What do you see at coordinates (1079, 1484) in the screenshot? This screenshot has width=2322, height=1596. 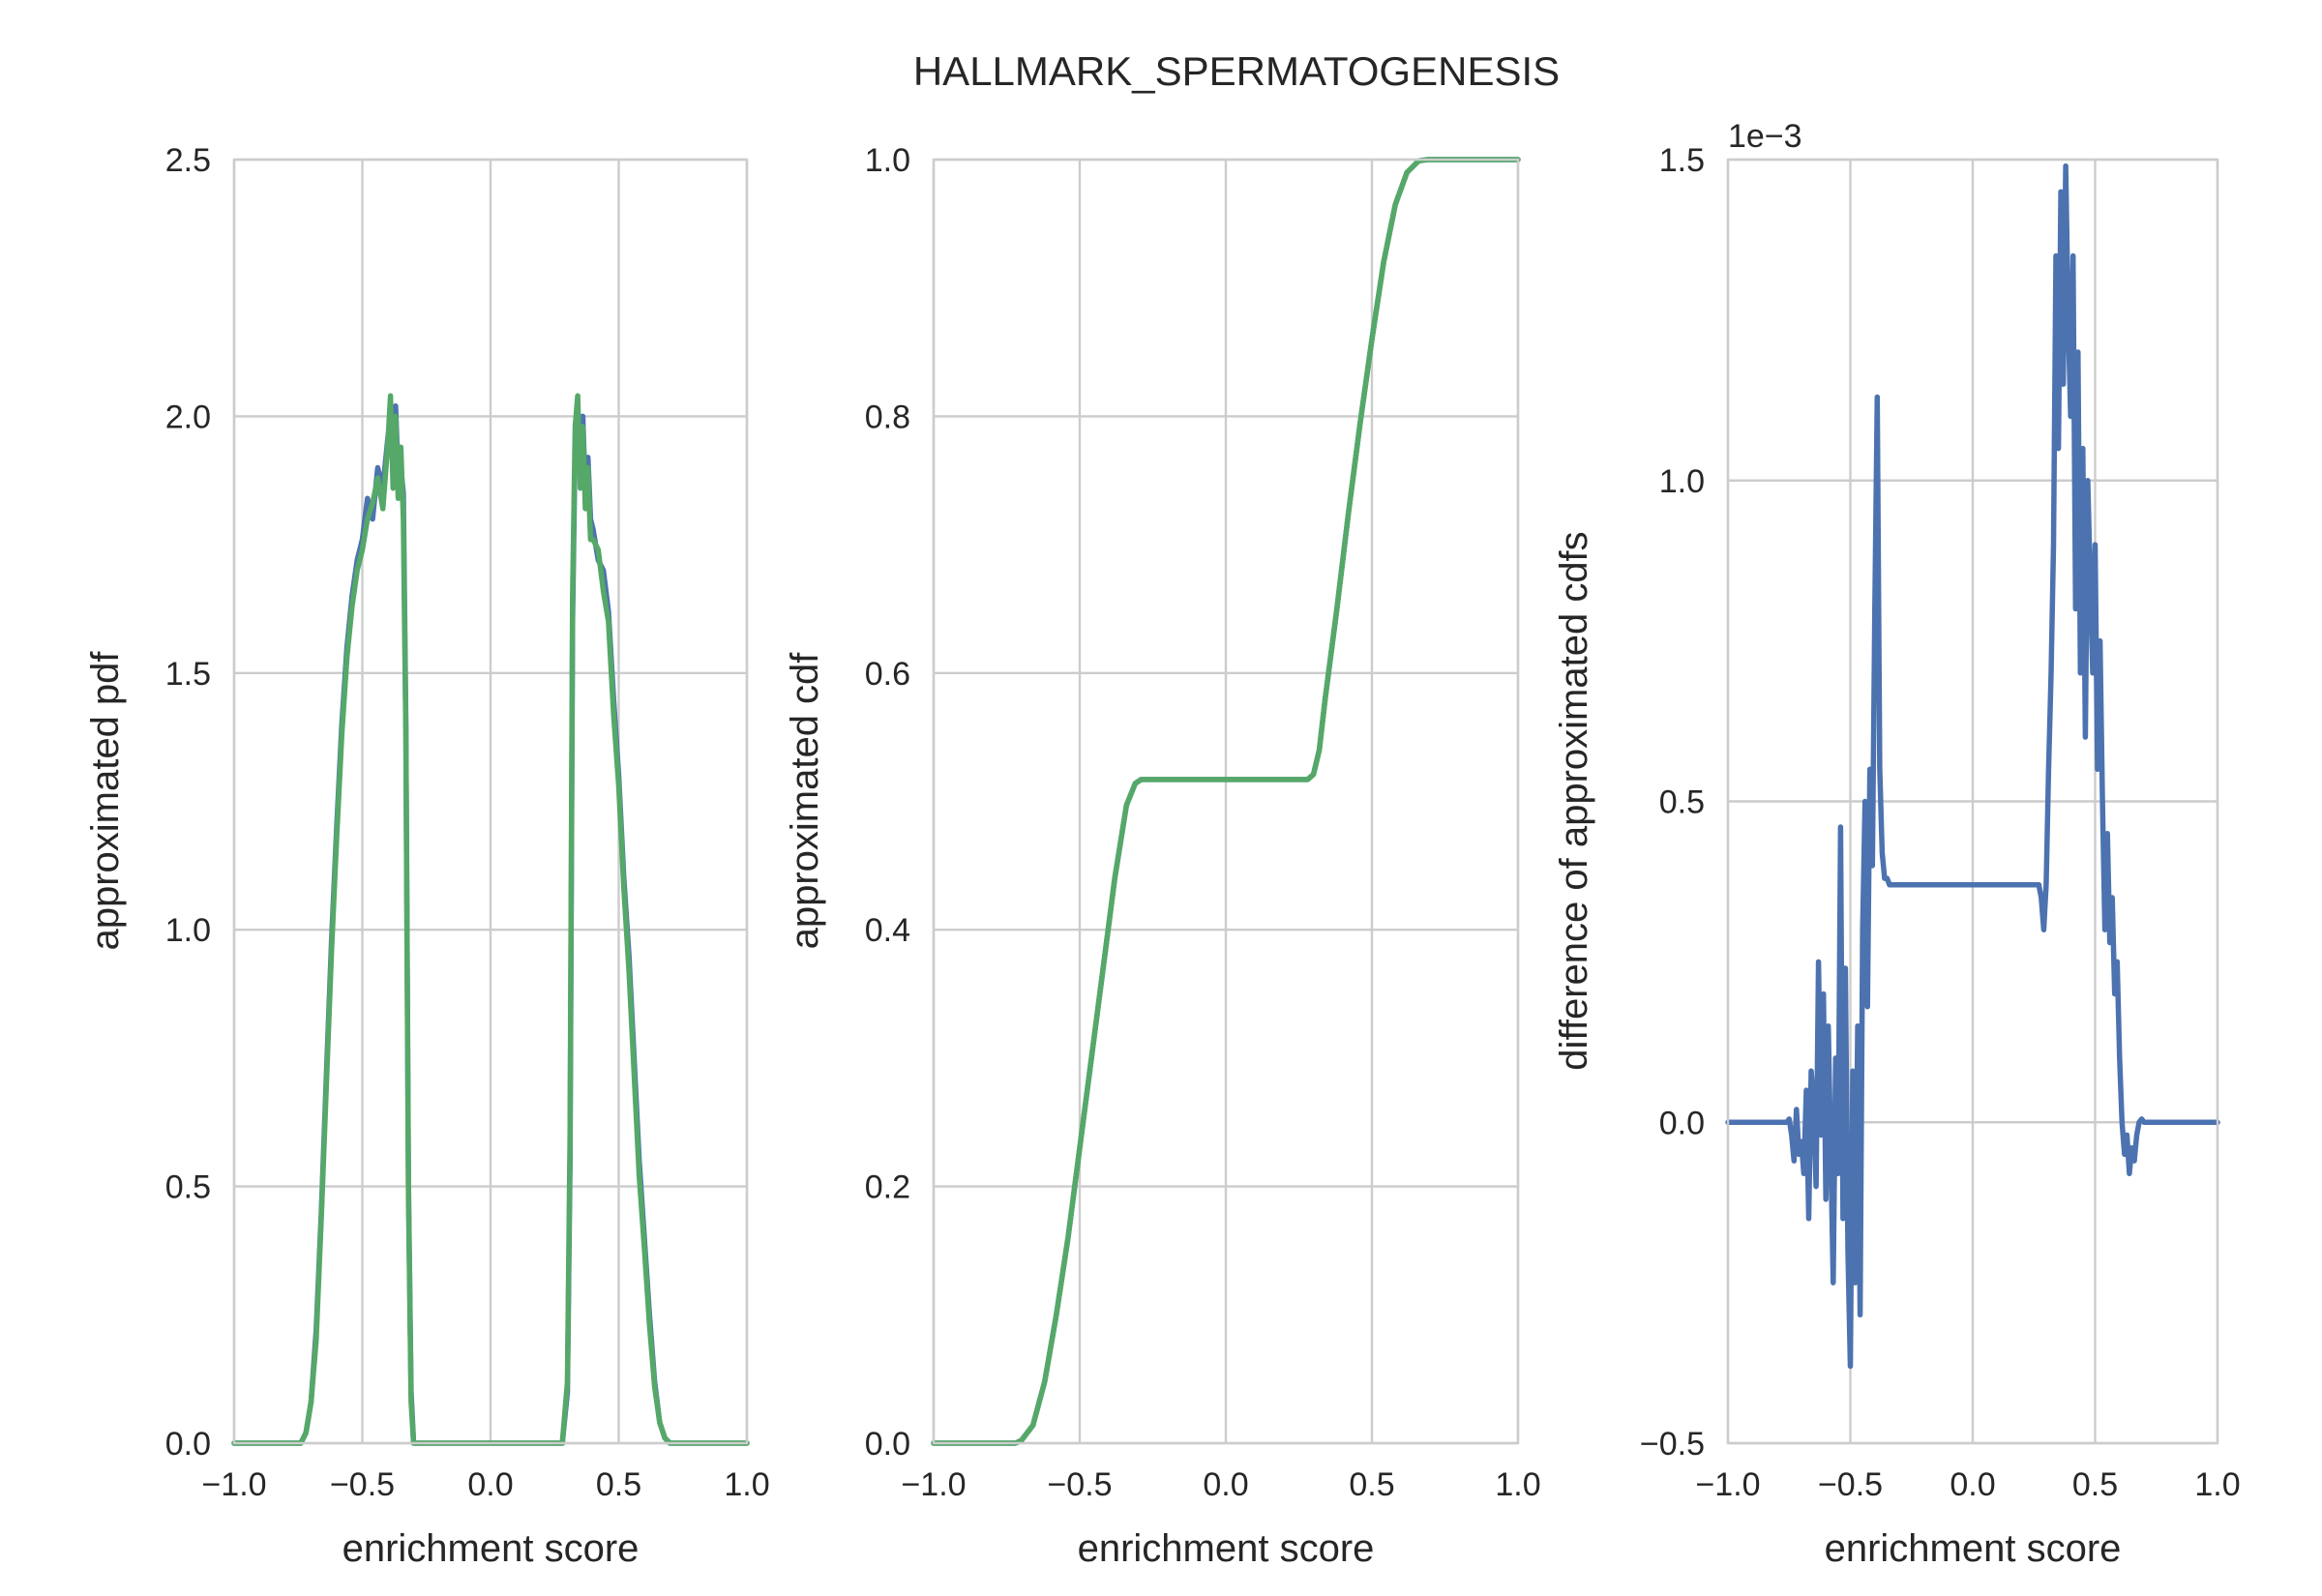 I see `panel-cdf-xtick-1: −0.5` at bounding box center [1079, 1484].